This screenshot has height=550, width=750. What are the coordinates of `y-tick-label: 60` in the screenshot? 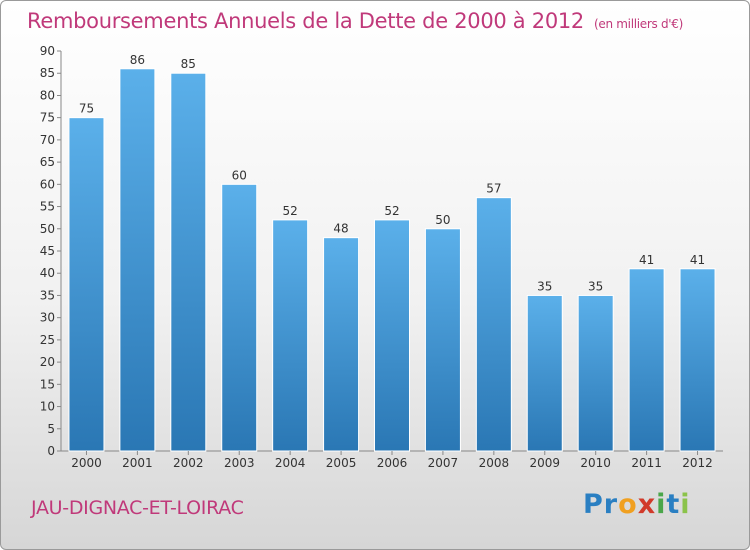 It's located at (47, 184).